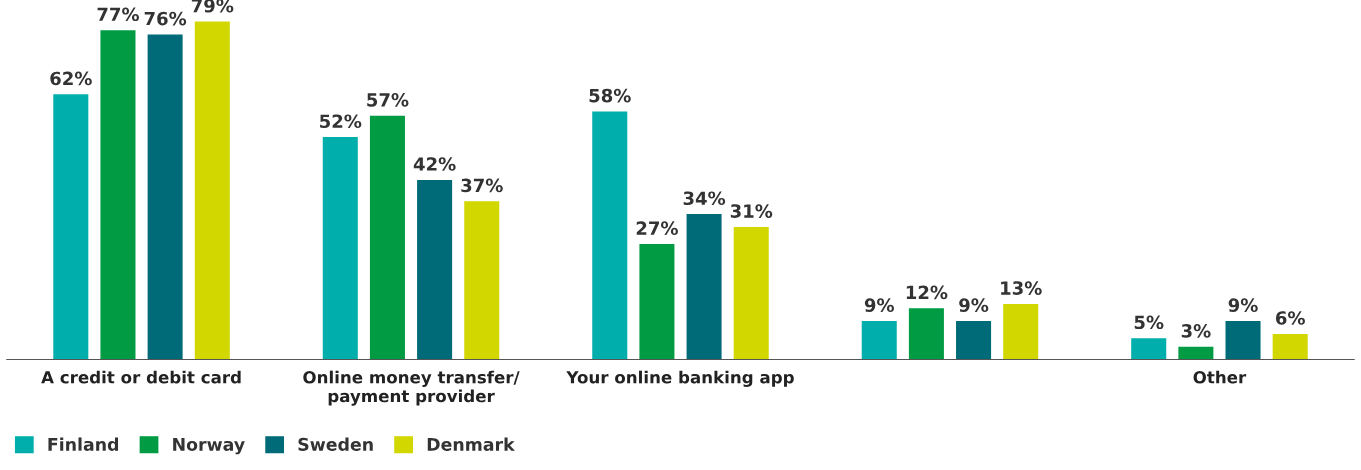 The height and width of the screenshot is (470, 1361). I want to click on data-label: 62%, so click(71, 78).